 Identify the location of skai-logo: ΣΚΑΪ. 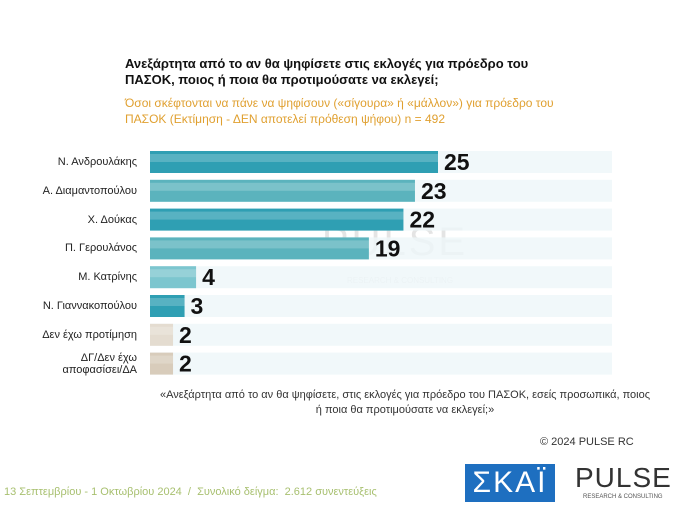
(510, 483).